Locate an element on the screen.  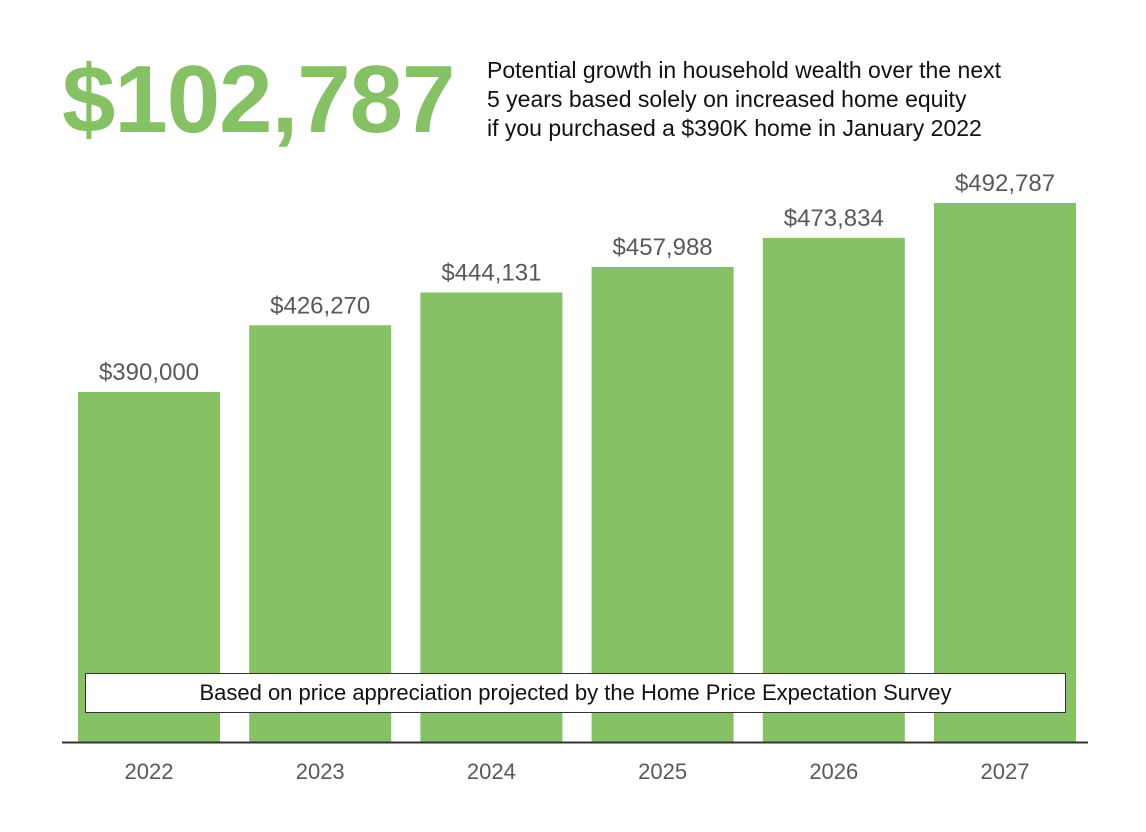
data-label-2025: $457,988 is located at coordinates (663, 247).